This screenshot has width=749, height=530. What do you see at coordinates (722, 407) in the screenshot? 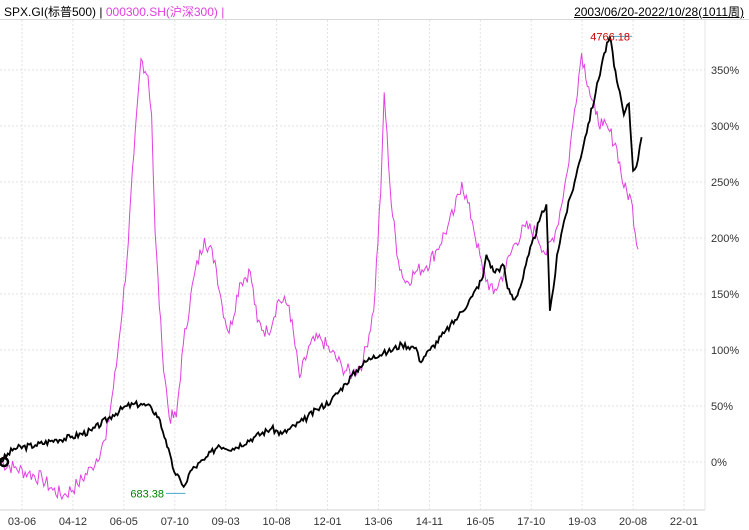
I see `y-tick-label: 50%` at bounding box center [722, 407].